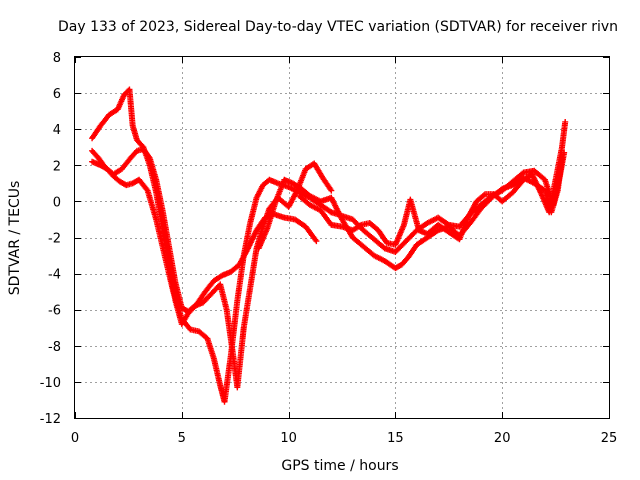  I want to click on x-tick-label: 20, so click(502, 438).